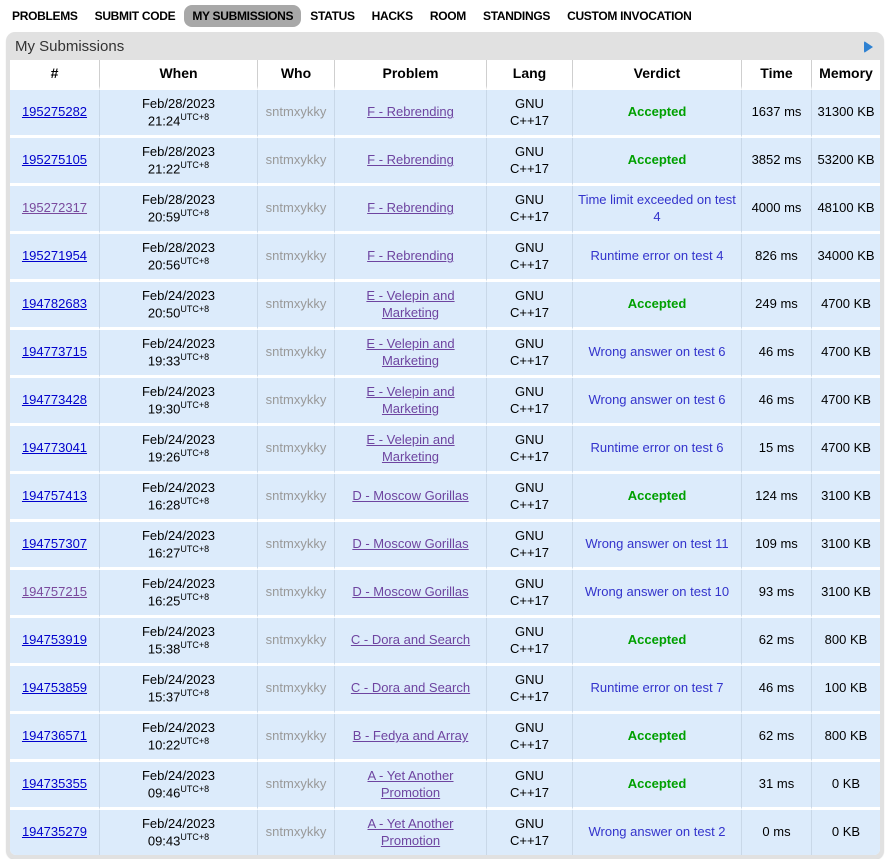 The image size is (890, 859). What do you see at coordinates (179, 306) in the screenshot?
I see `when-cell: Feb/24/2023 20:50UTC+8` at bounding box center [179, 306].